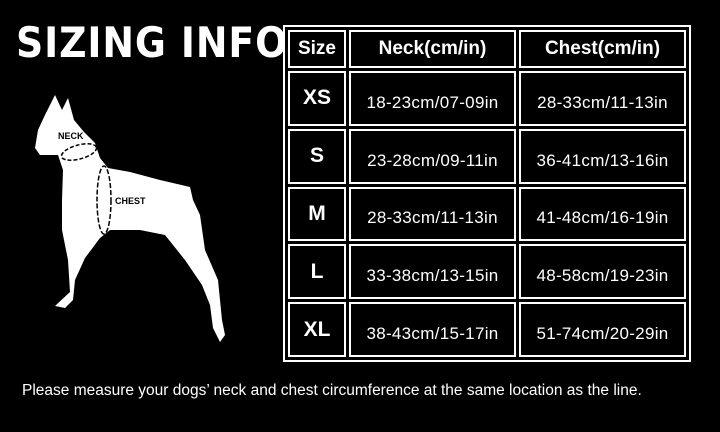 The height and width of the screenshot is (432, 720). I want to click on chest-cell: 28-33cm/11-13in, so click(602, 98).